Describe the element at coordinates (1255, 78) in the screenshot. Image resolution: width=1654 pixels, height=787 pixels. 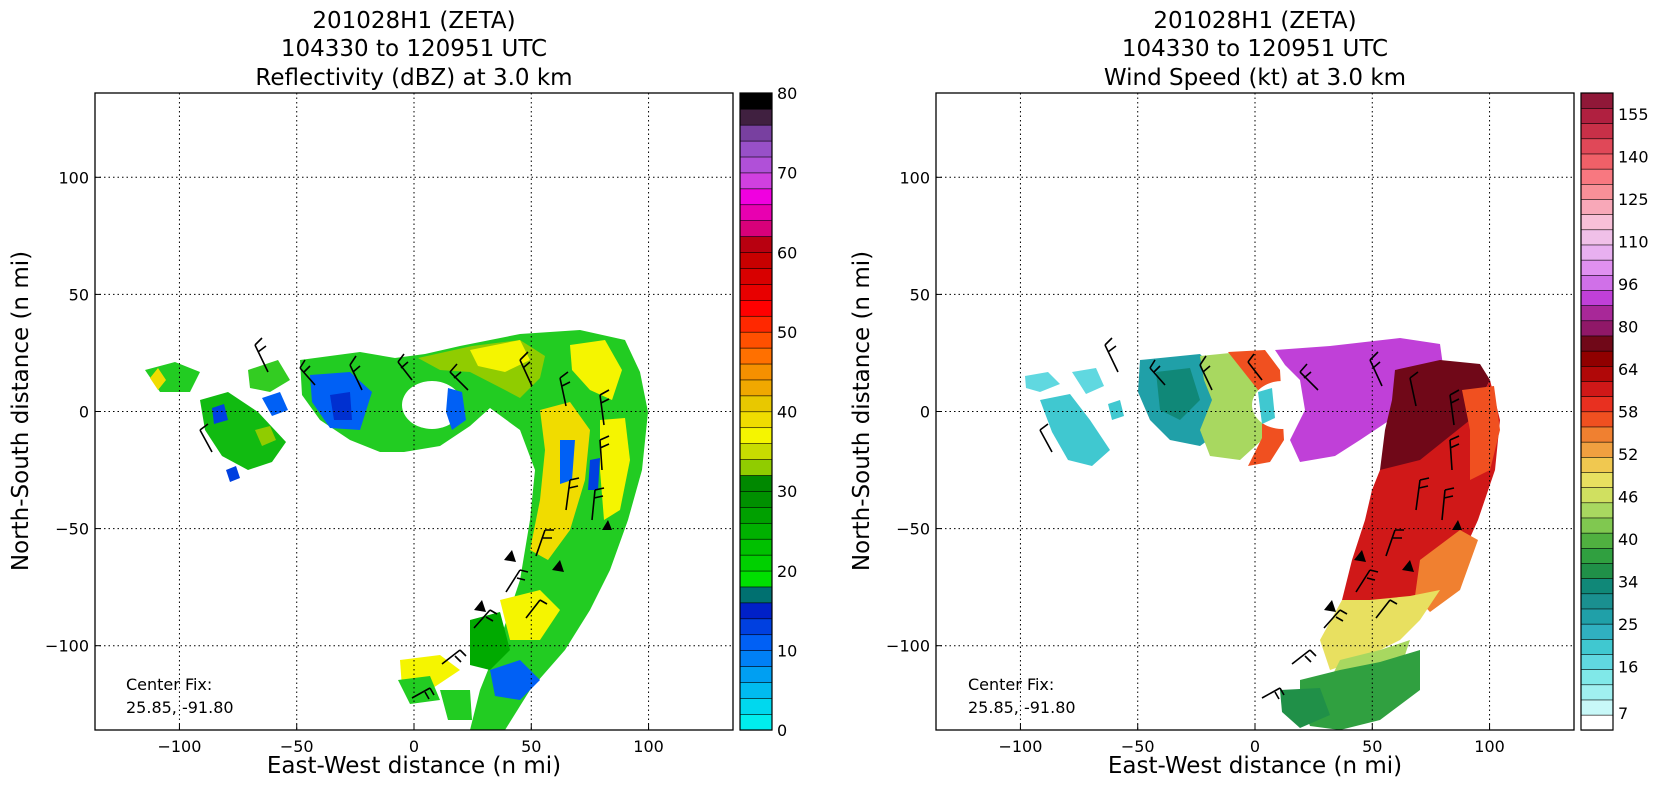
I see `wind-title-line-3: Wind Speed (kt) at 3.0 km` at that location.